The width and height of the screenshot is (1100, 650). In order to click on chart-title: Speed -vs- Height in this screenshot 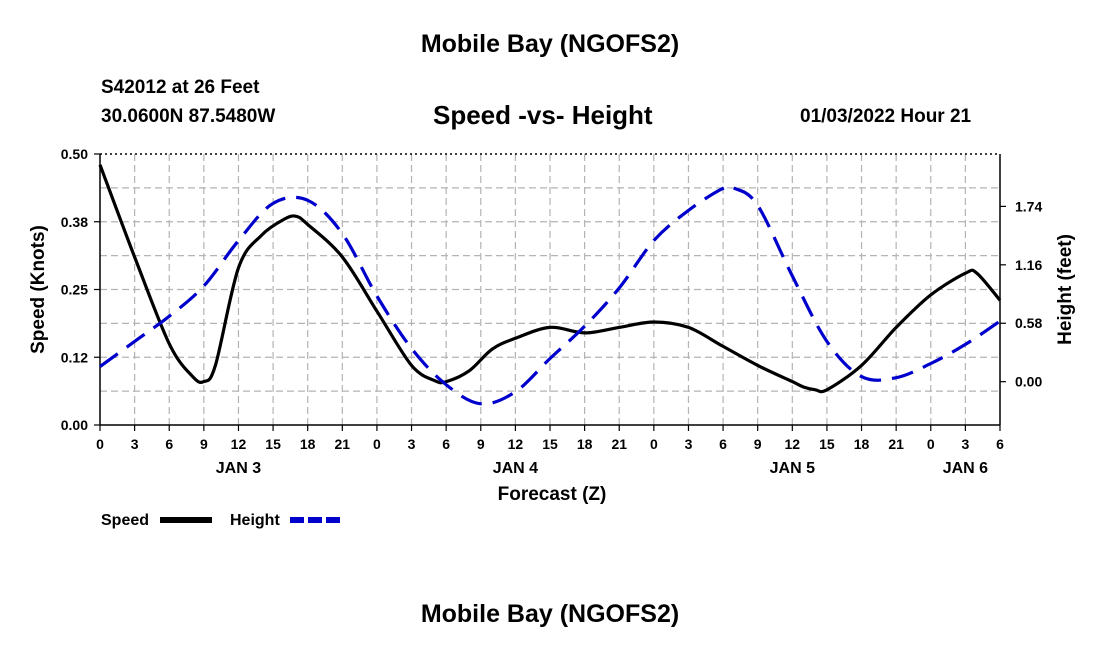, I will do `click(543, 115)`.